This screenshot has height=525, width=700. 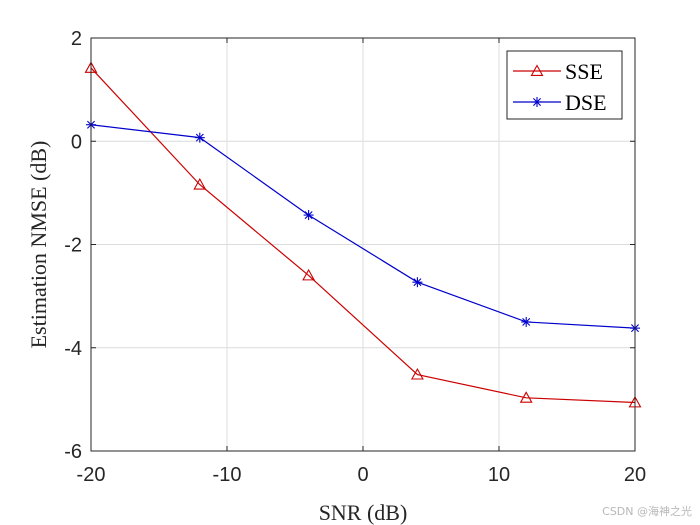 I want to click on legend-label-sse: SSE, so click(x=584, y=71).